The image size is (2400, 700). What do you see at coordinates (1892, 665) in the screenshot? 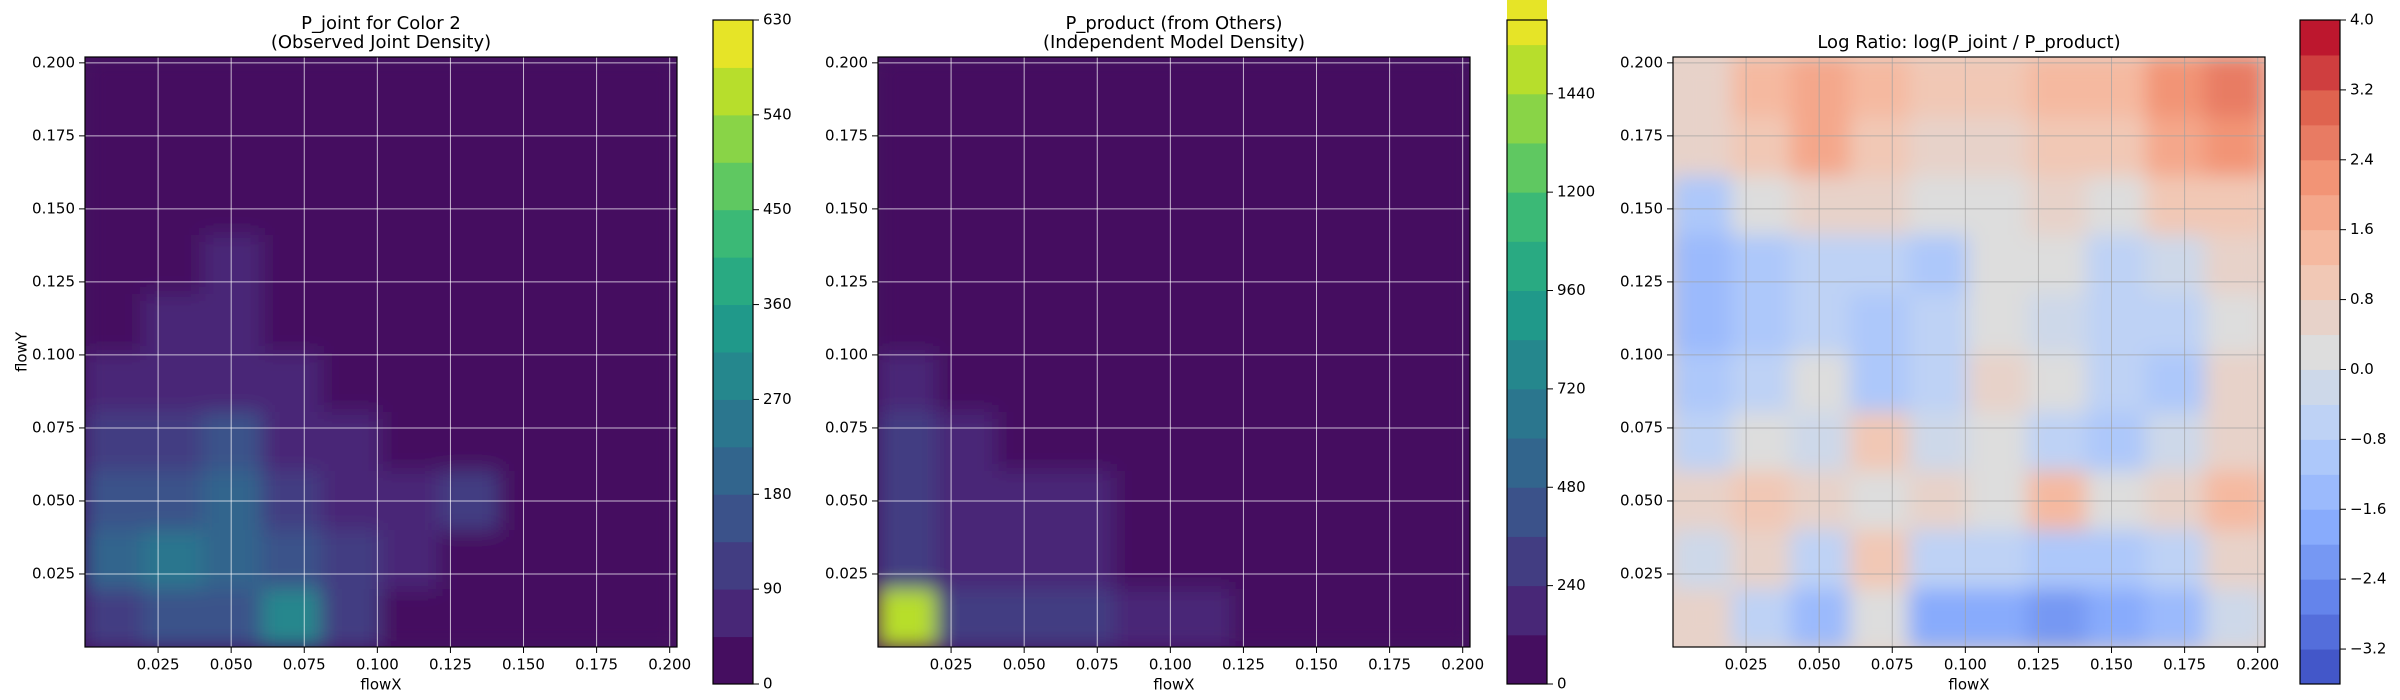
I see `x-tick-label: 0.075` at bounding box center [1892, 665].